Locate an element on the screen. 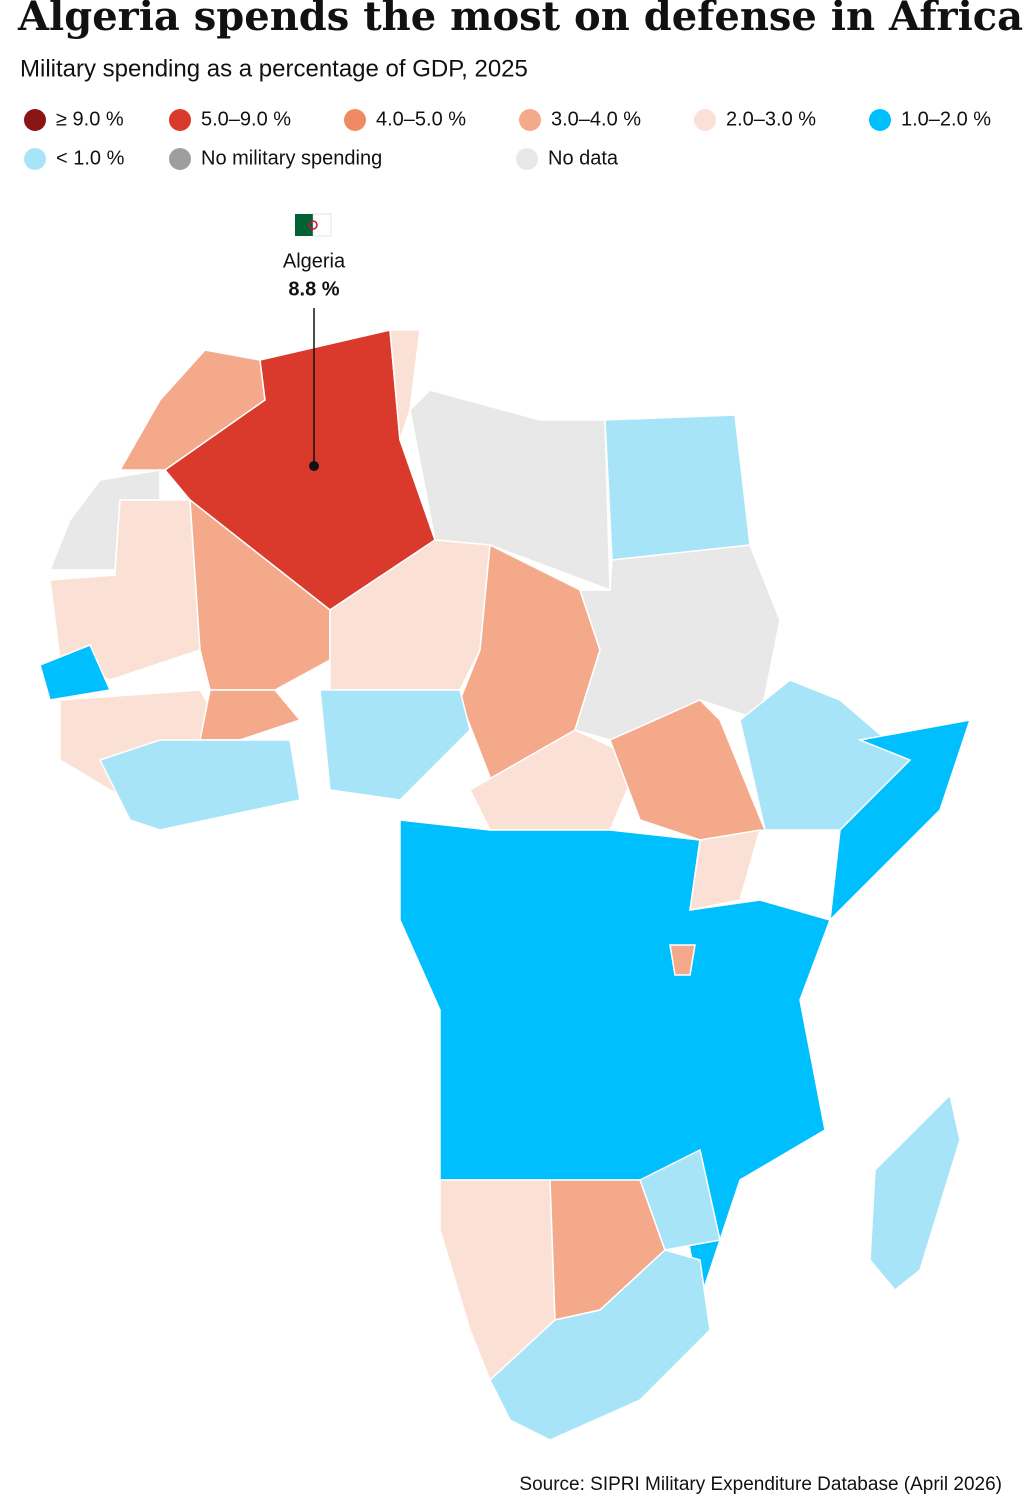 The width and height of the screenshot is (1024, 1503). legend-label: No military spending is located at coordinates (291, 158).